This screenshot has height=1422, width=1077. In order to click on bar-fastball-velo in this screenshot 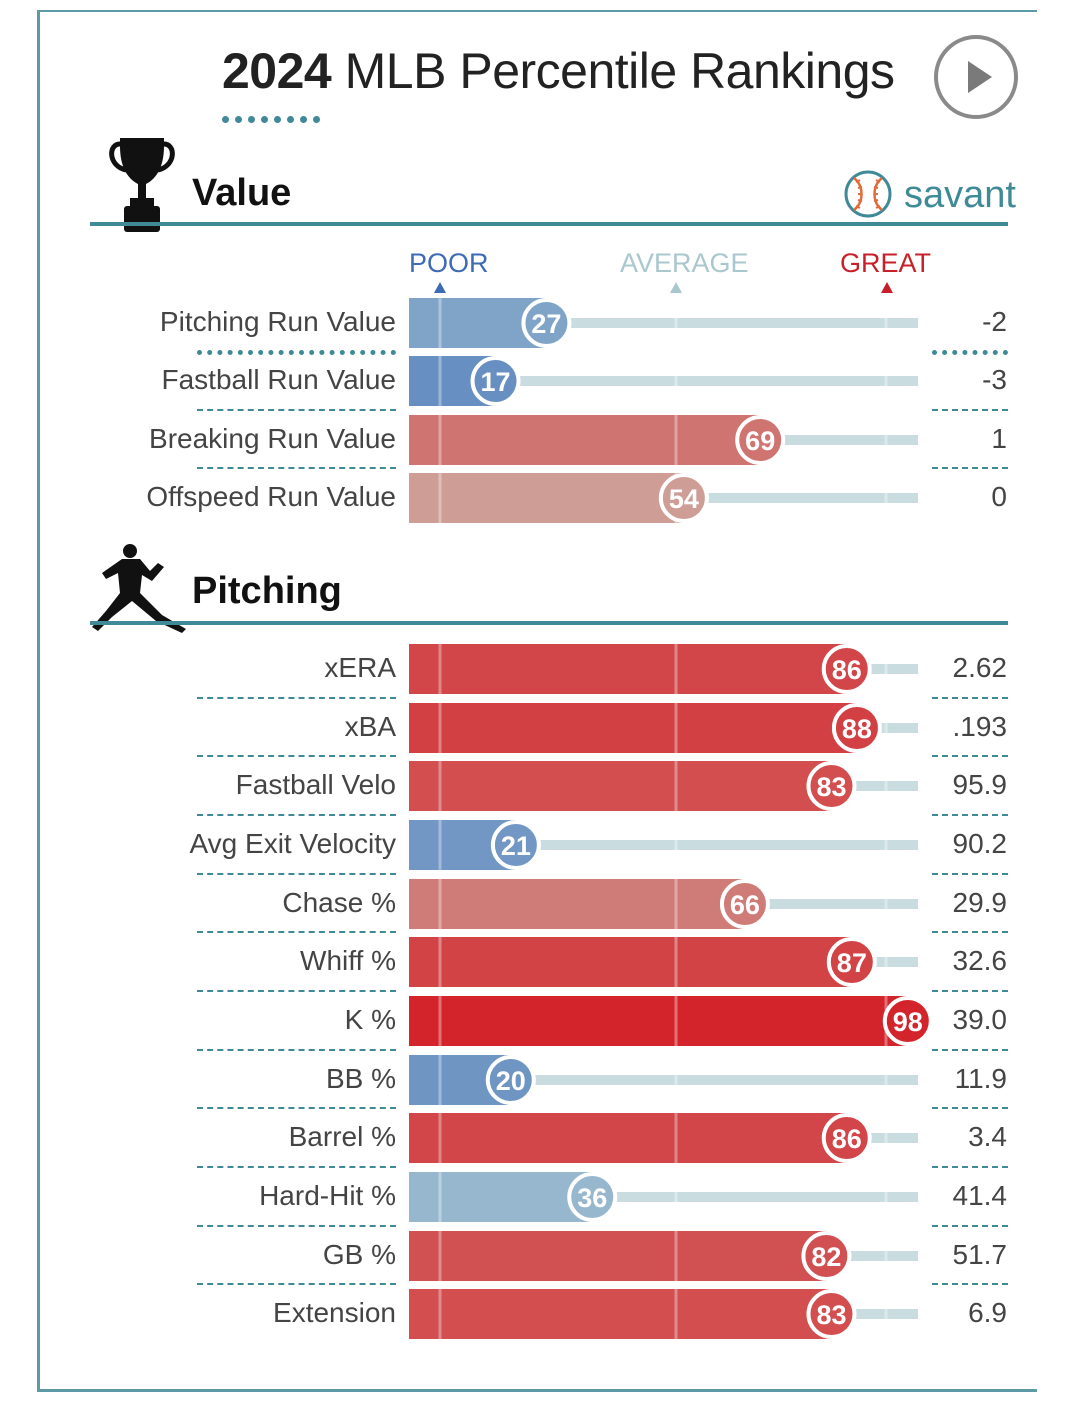, I will do `click(620, 786)`.